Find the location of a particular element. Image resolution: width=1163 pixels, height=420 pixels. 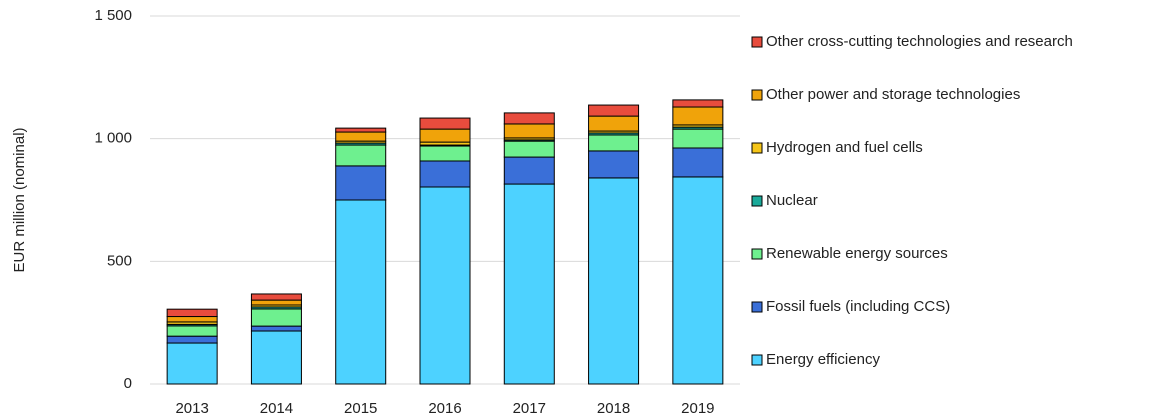

y-axis-label: EUR million (nominal) is located at coordinates (19, 199).